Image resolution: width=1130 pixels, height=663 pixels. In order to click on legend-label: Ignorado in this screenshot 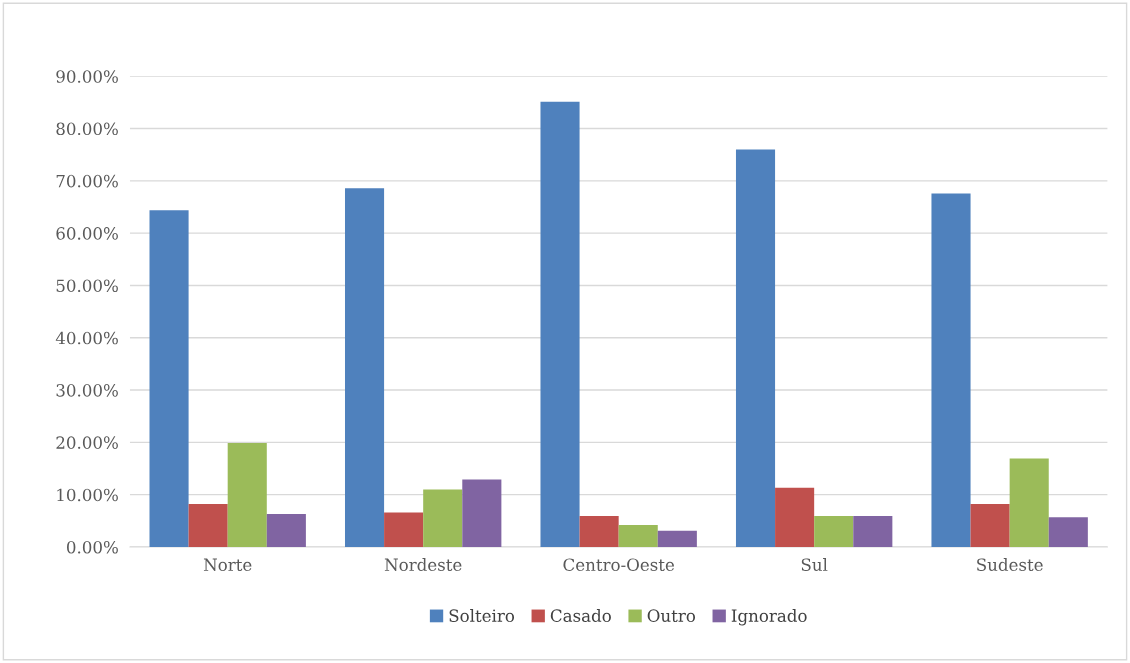, I will do `click(769, 617)`.